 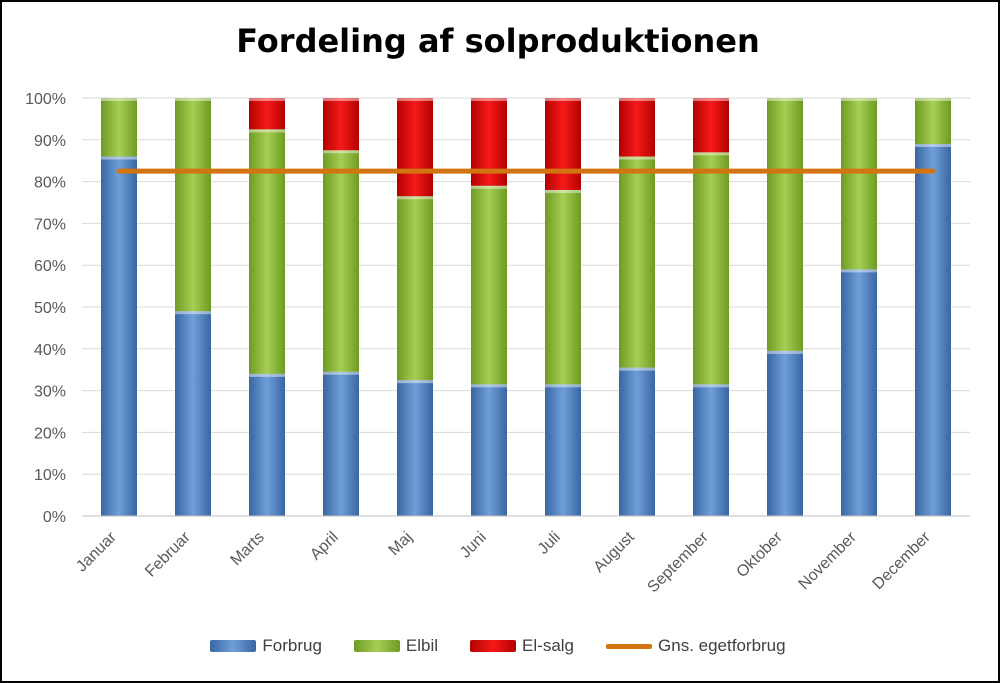 I want to click on legend-item-el-salg: El-salg, so click(x=522, y=646).